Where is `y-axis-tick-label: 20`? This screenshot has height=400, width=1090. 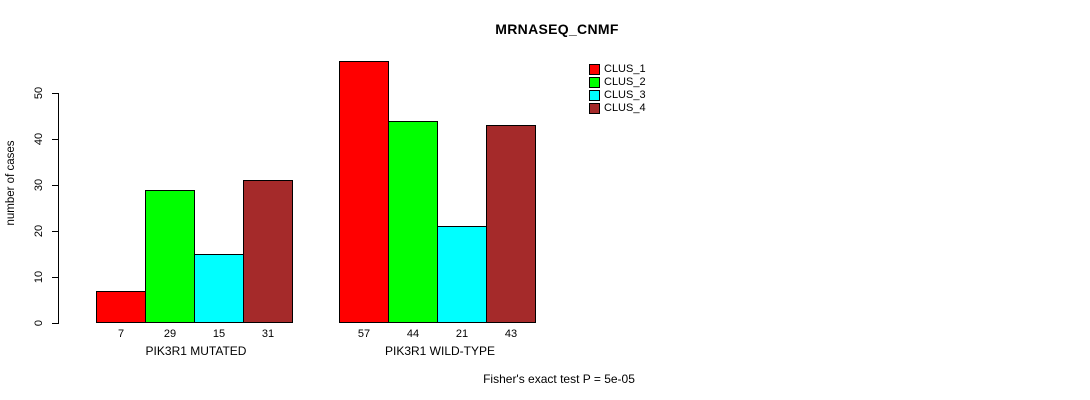 y-axis-tick-label: 20 is located at coordinates (39, 231).